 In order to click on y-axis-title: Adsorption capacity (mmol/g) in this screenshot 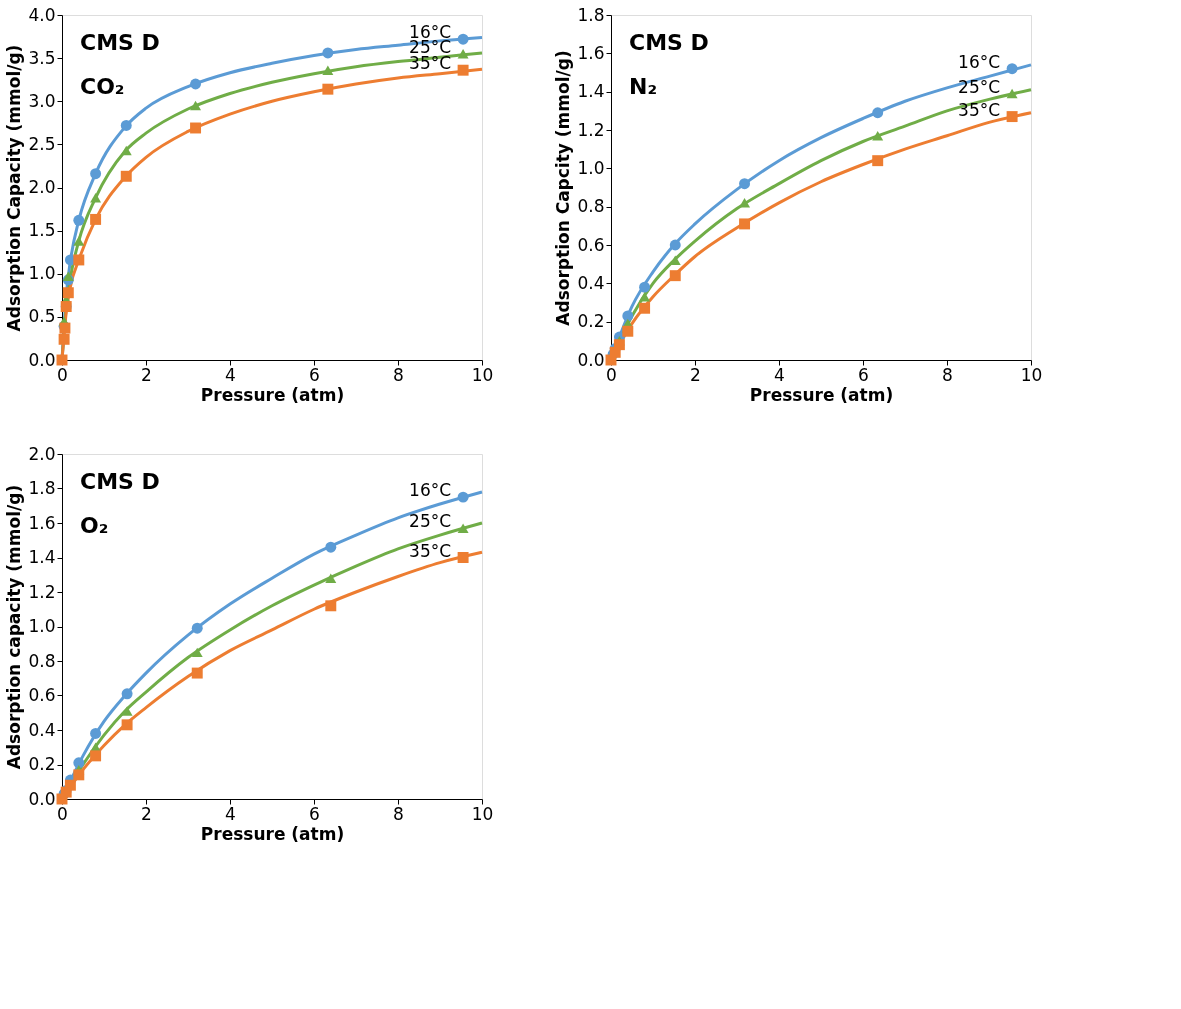, I will do `click(14, 627)`.